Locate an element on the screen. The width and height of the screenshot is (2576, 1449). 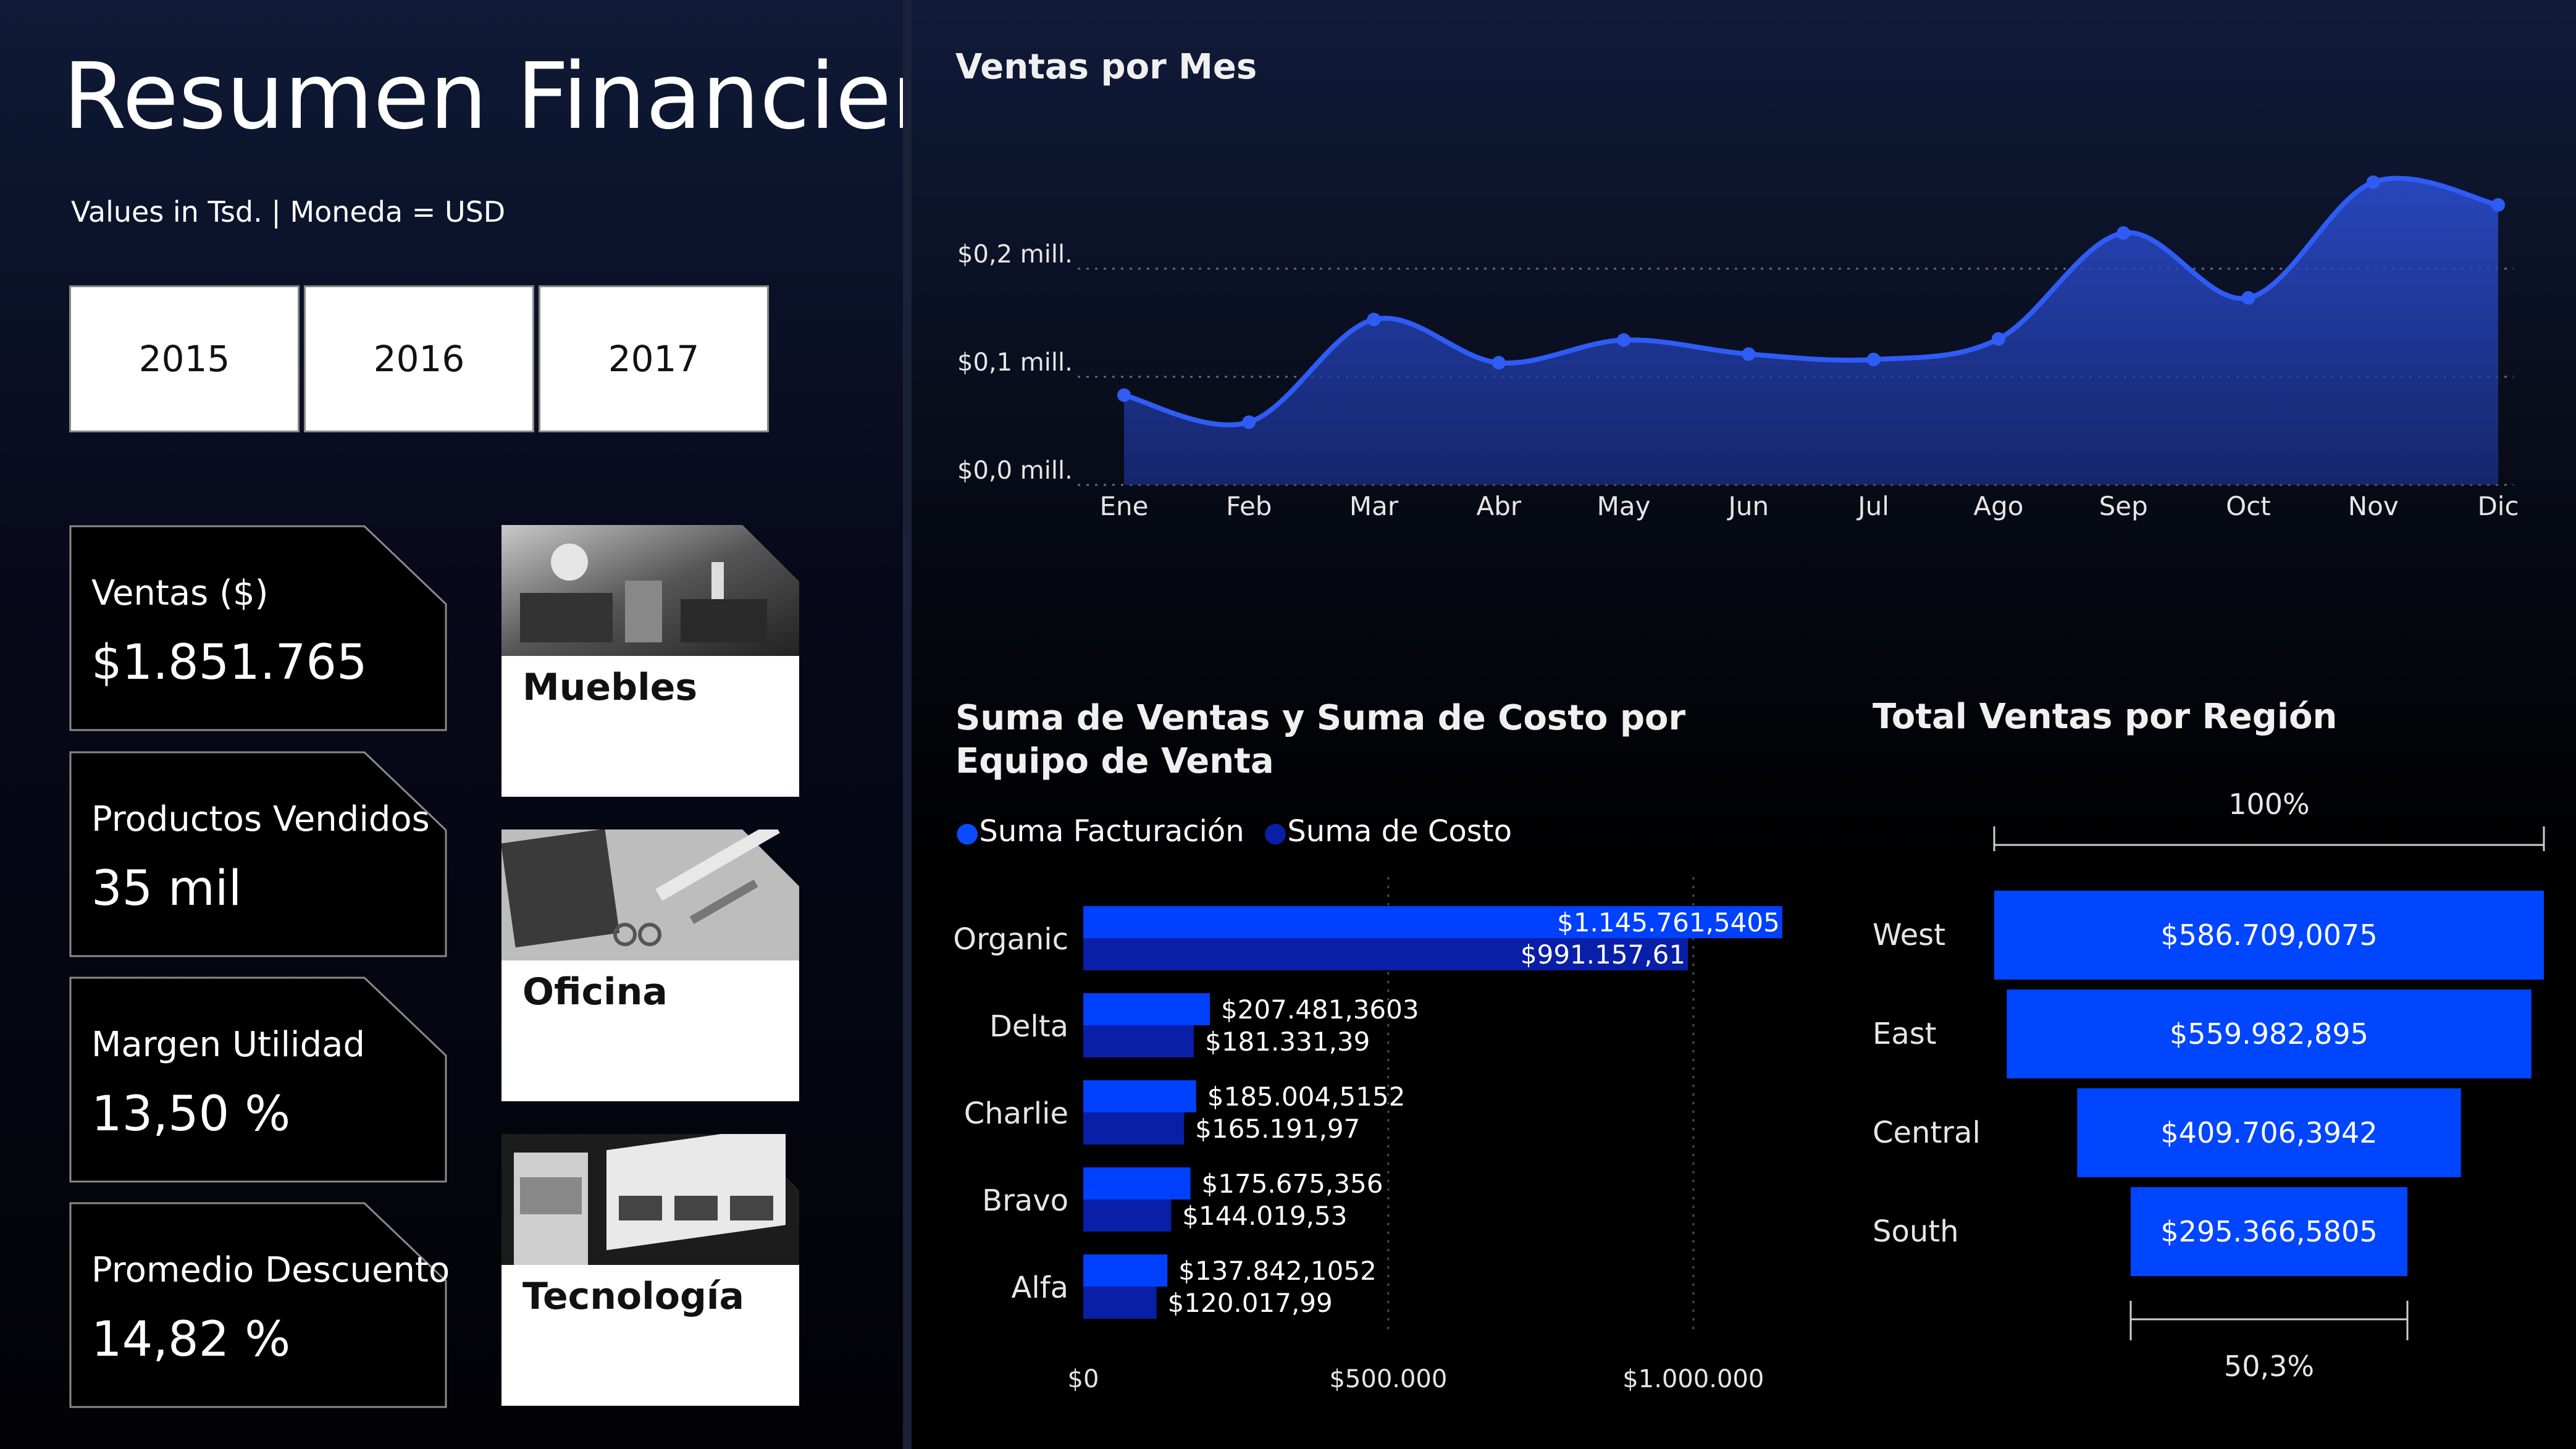
bar-charlie-facturacion is located at coordinates (1140, 1096).